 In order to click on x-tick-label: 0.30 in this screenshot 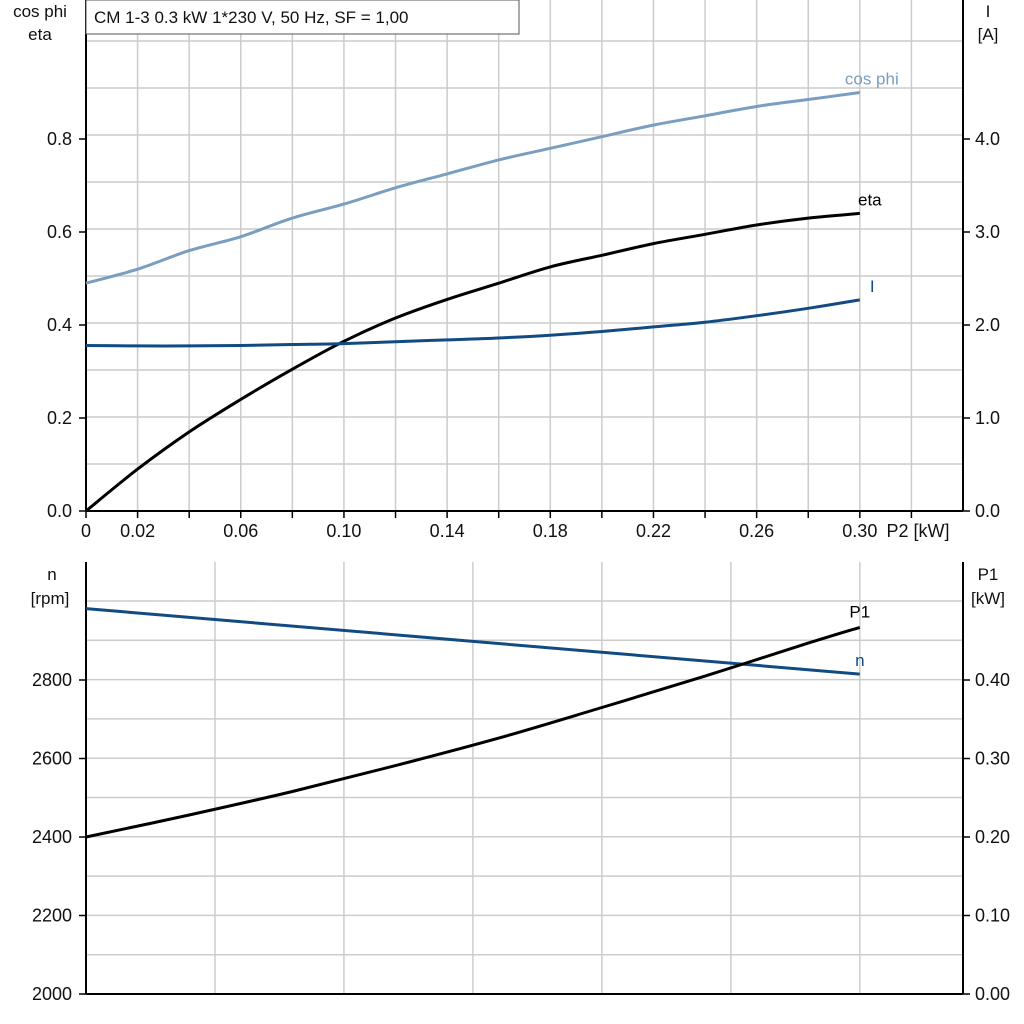, I will do `click(859, 531)`.